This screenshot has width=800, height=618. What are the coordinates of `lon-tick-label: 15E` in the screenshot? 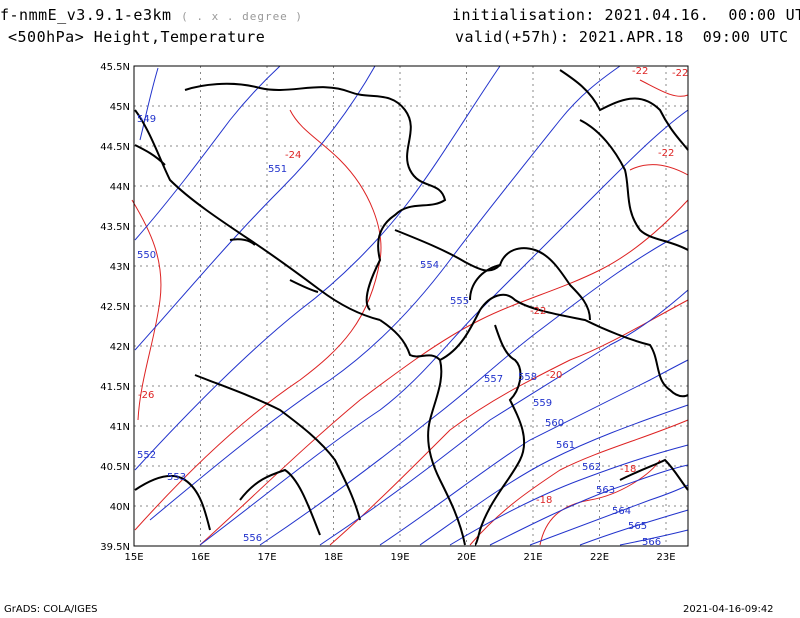 It's located at (133, 557).